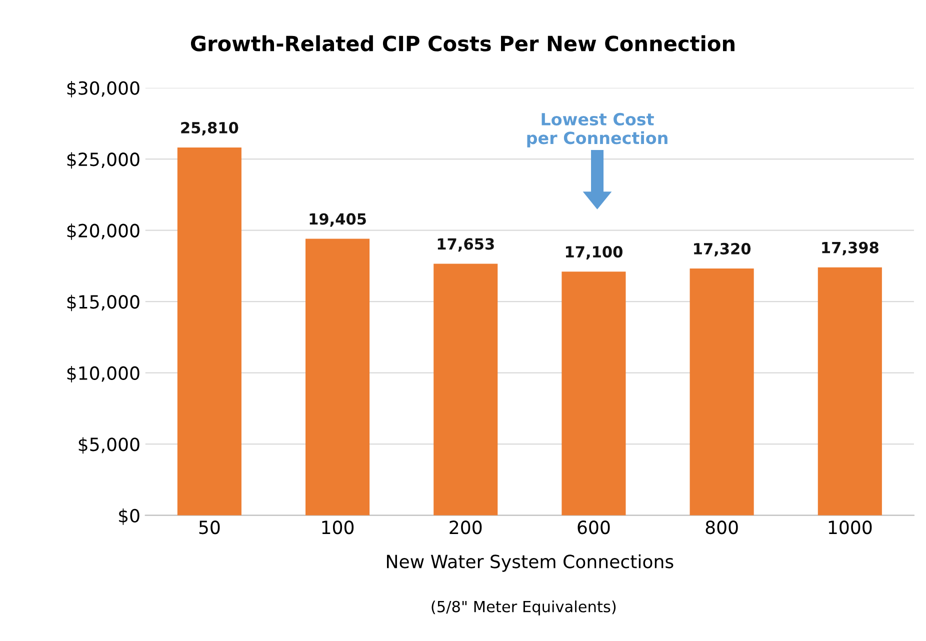  What do you see at coordinates (103, 303) in the screenshot?
I see `y-tick-label: $15,000` at bounding box center [103, 303].